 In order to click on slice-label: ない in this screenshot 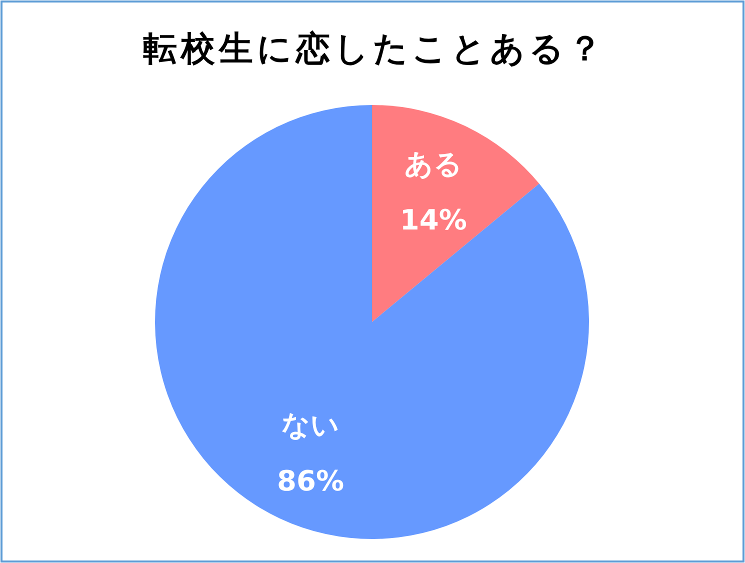, I will do `click(311, 425)`.